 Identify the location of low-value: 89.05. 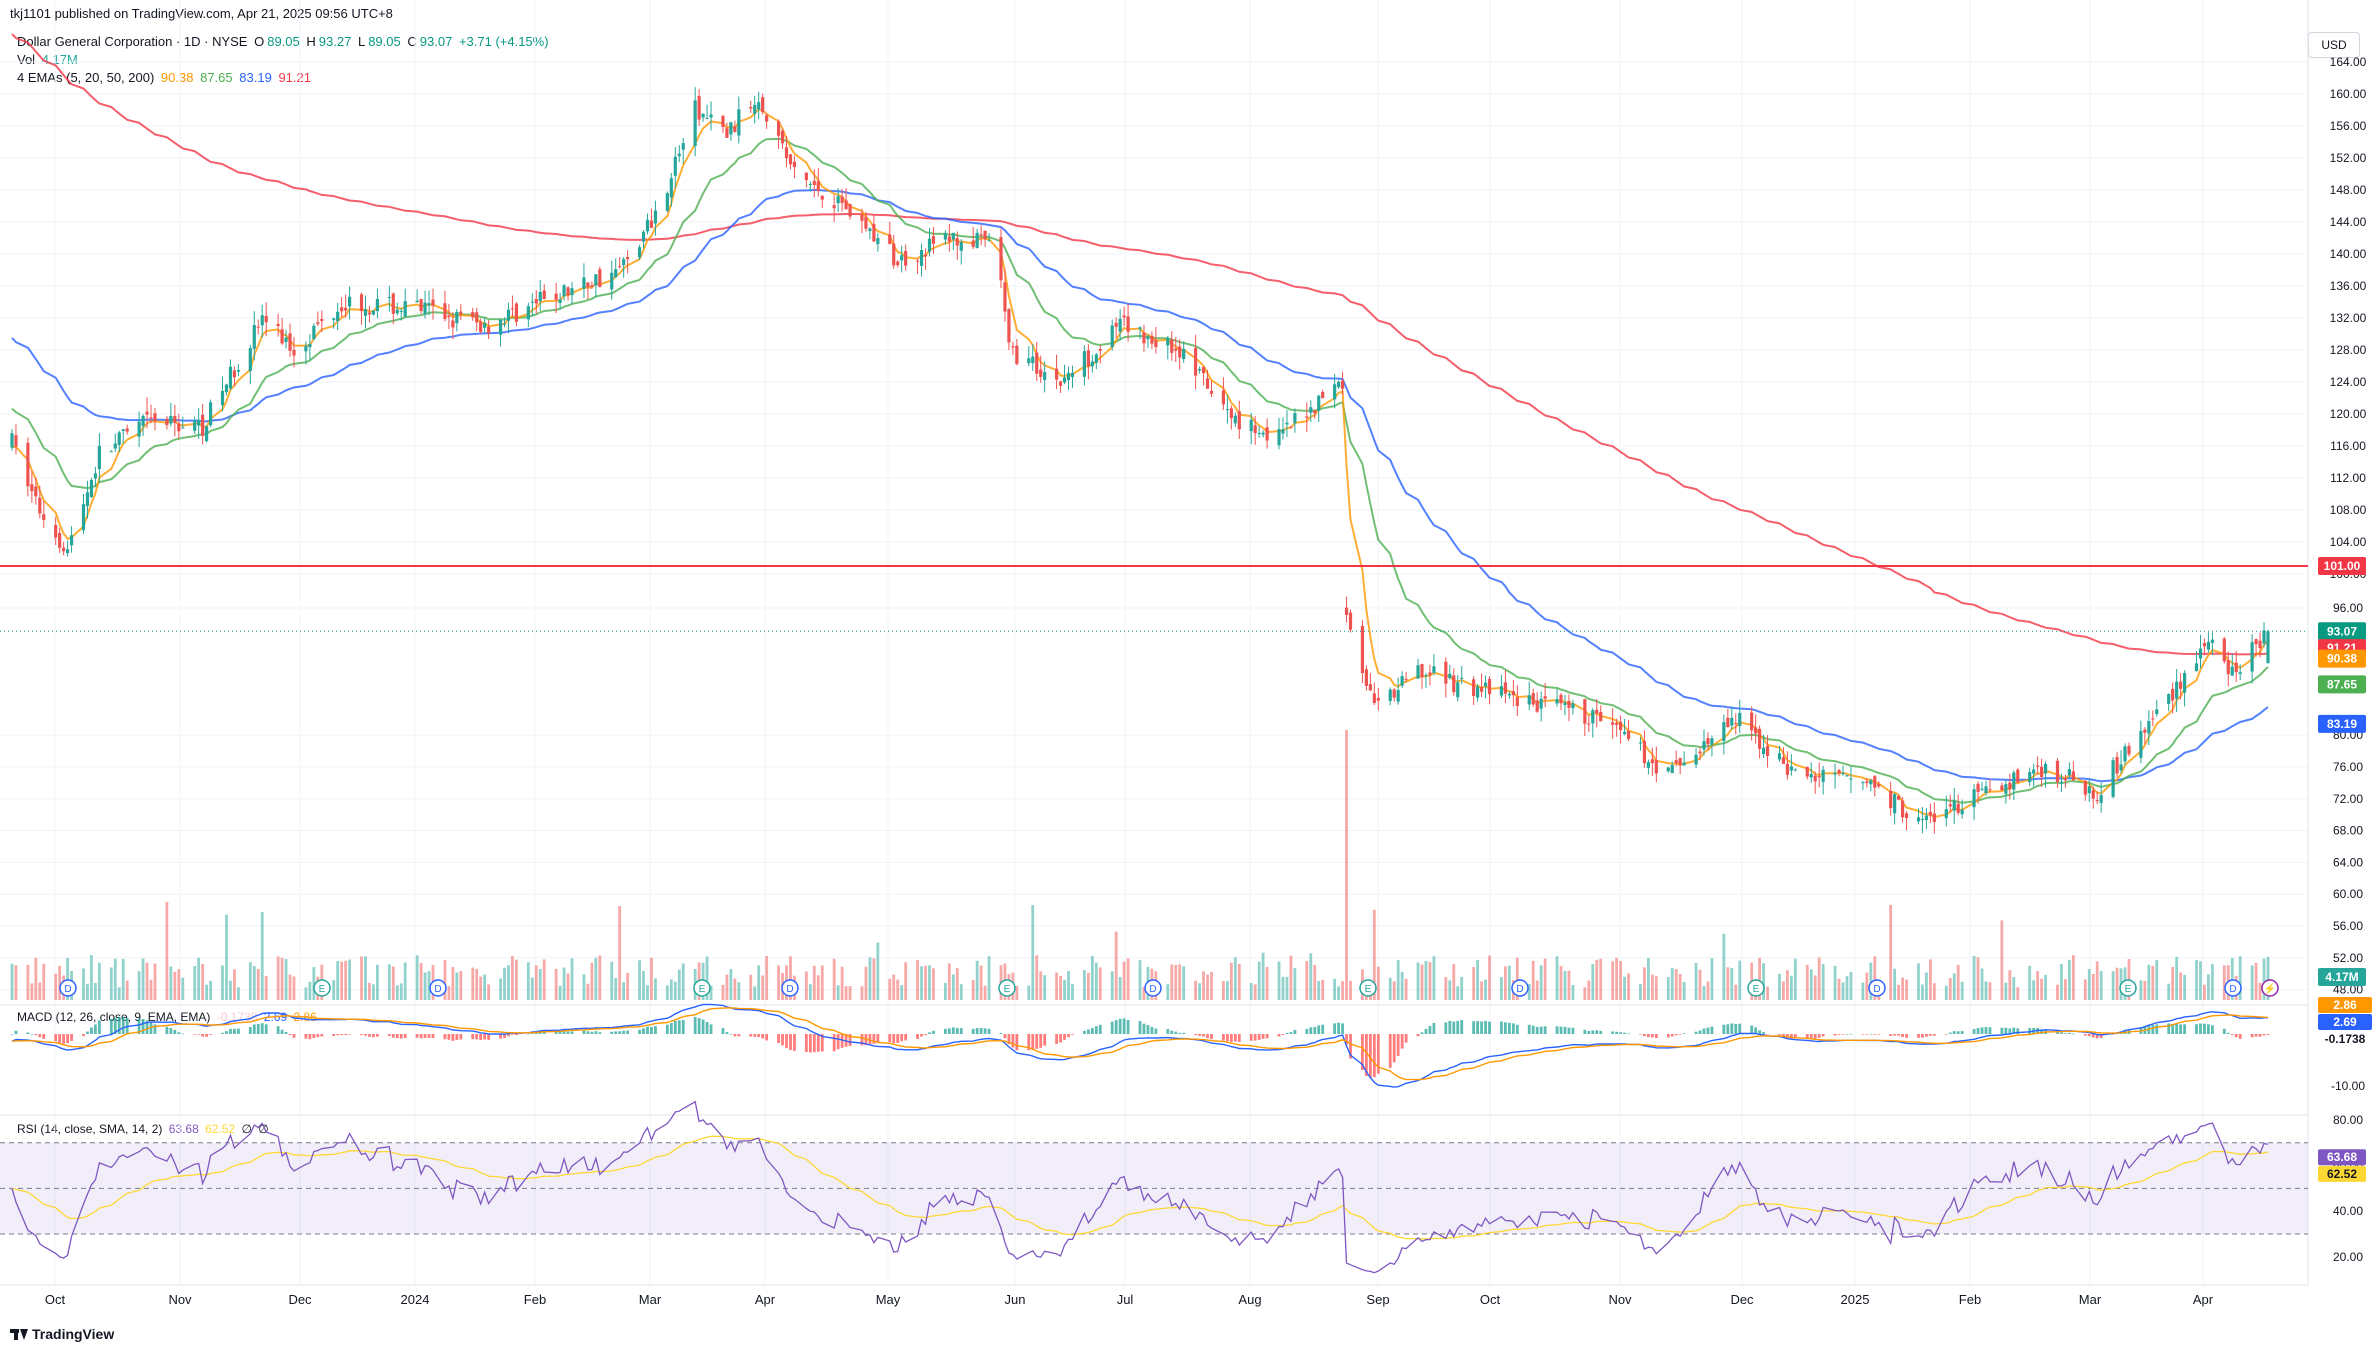
(384, 41).